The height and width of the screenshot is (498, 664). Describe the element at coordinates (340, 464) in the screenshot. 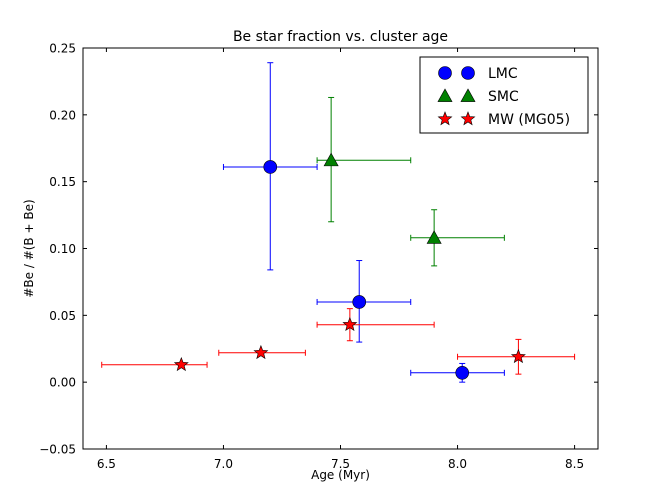

I see `x-tick-label: 7.5` at that location.